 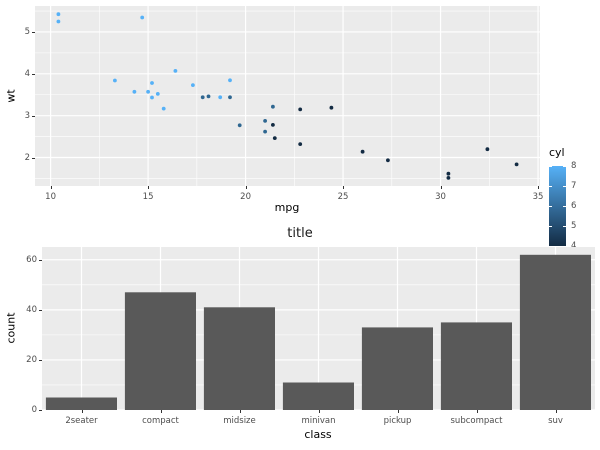 I want to click on bar-y-axis-title: count, so click(x=11, y=328).